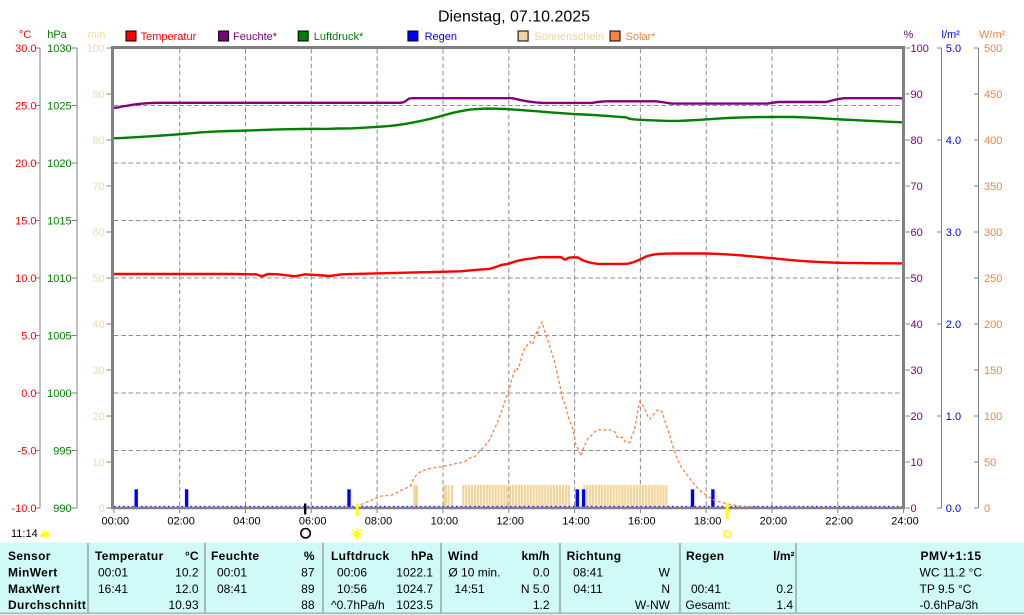  What do you see at coordinates (445, 522) in the screenshot?
I see `svg-text: 10:00` at bounding box center [445, 522].